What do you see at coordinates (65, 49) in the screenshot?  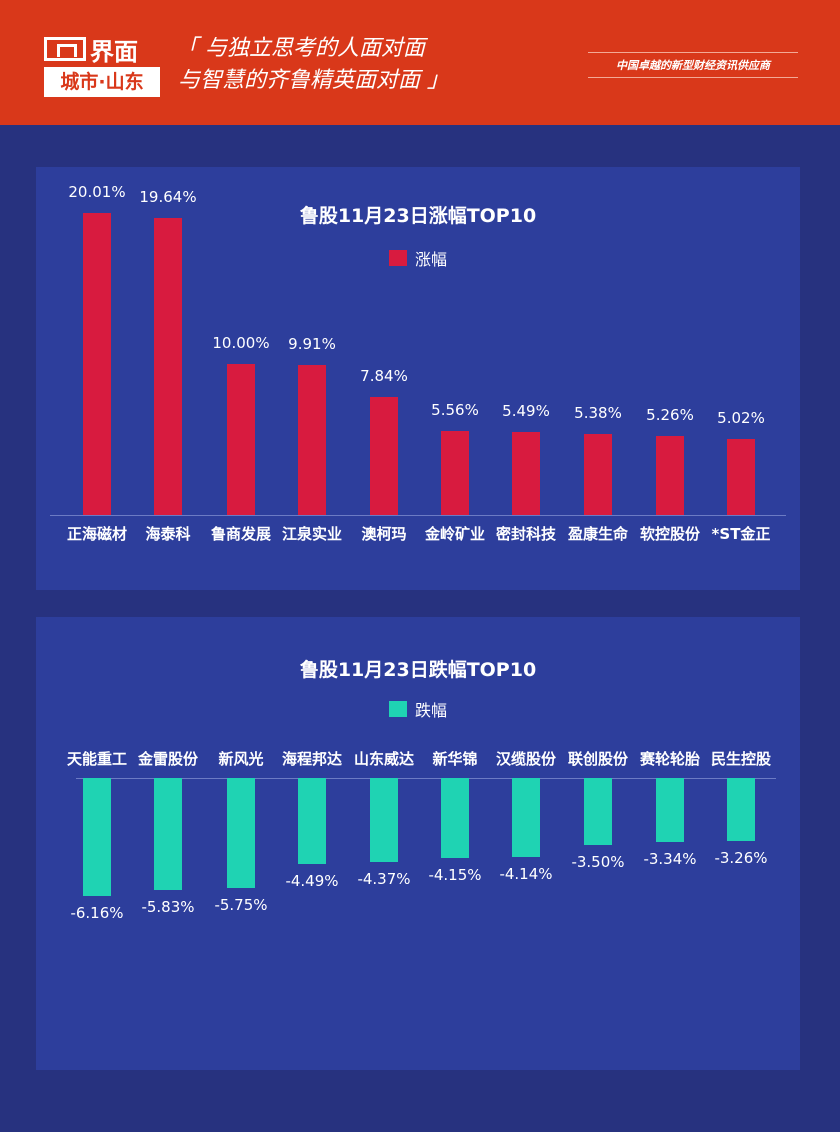 I see `logo-icon` at bounding box center [65, 49].